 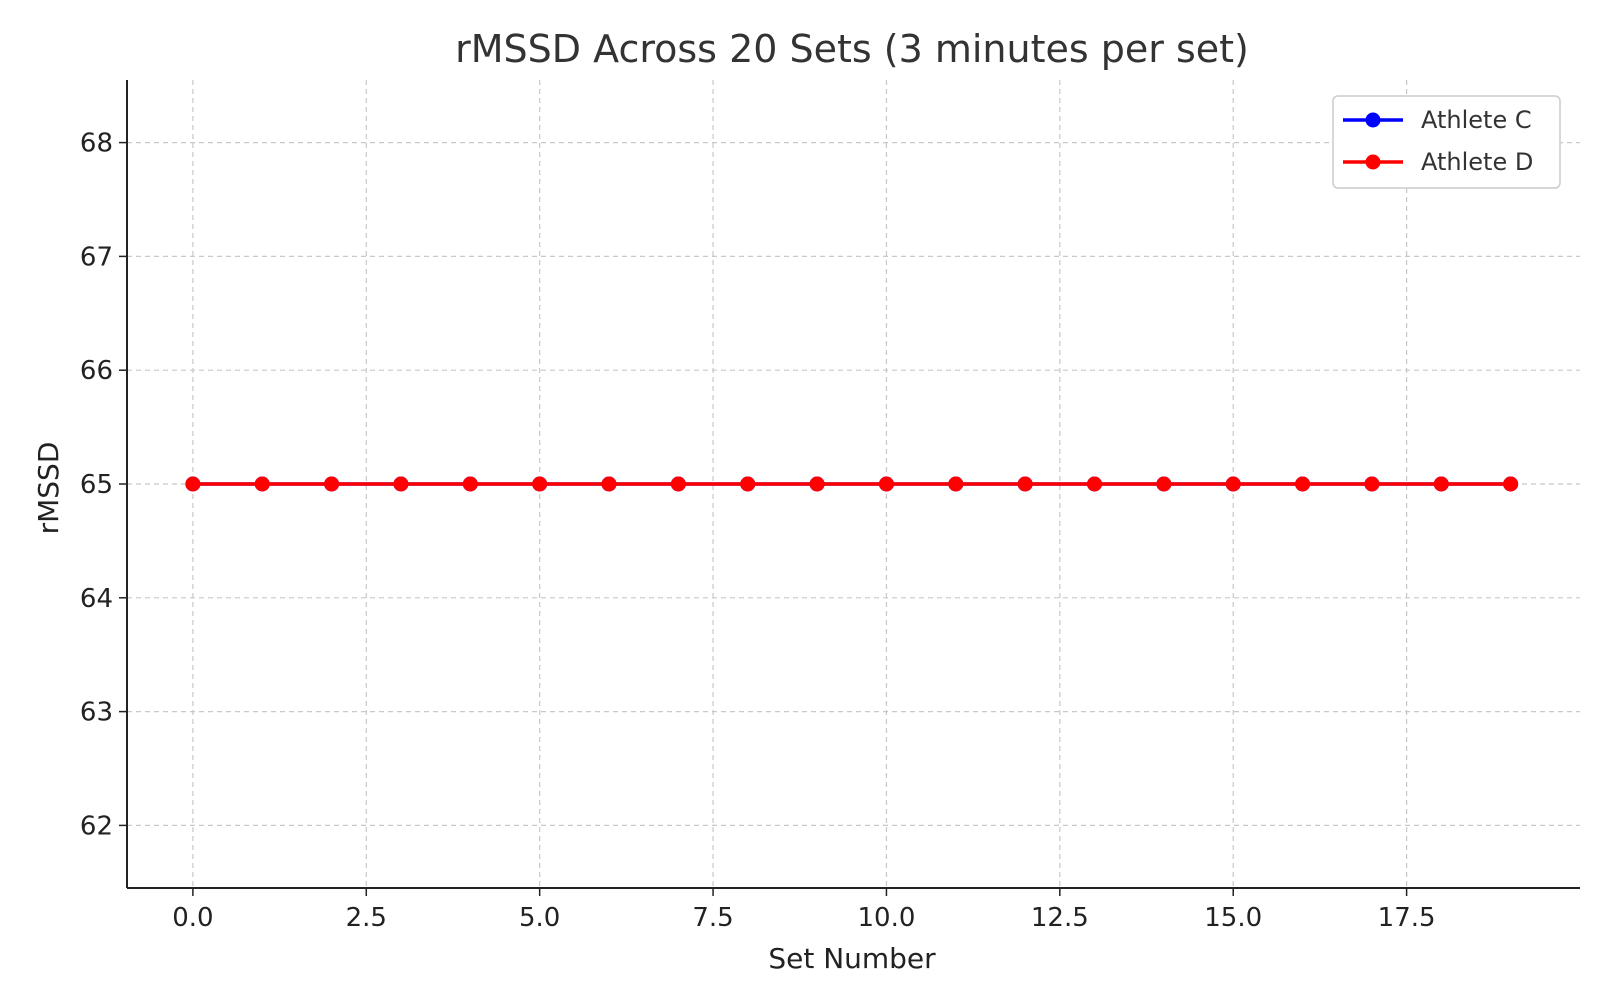 I want to click on y-tick-label: 65, so click(x=96, y=485).